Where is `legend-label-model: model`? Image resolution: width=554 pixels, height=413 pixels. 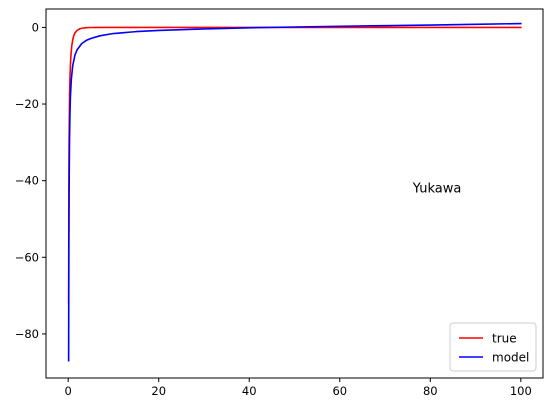 legend-label-model: model is located at coordinates (510, 358).